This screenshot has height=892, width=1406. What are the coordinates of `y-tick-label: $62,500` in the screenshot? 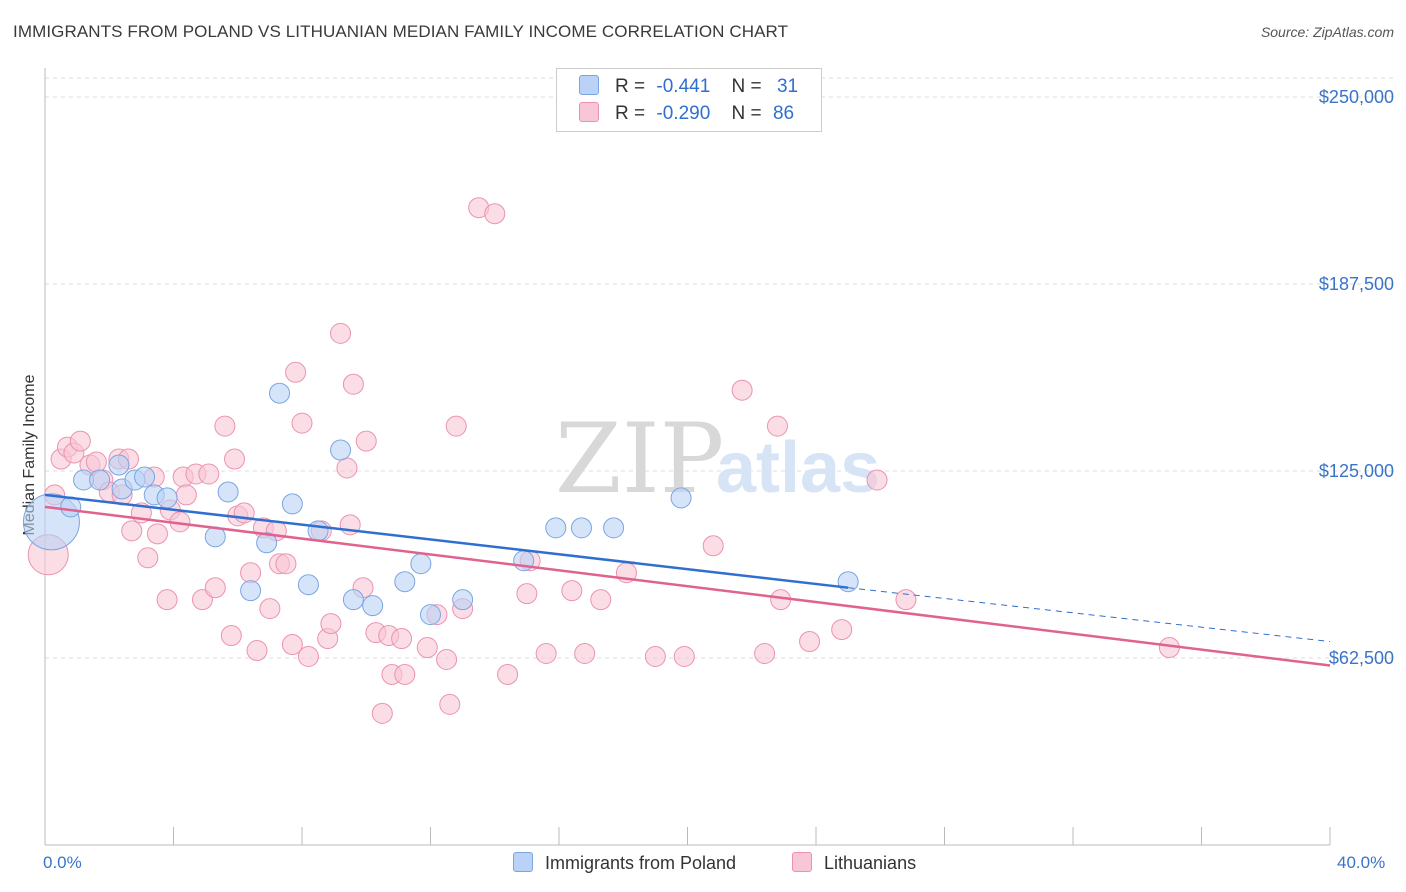 It's located at (1361, 658).